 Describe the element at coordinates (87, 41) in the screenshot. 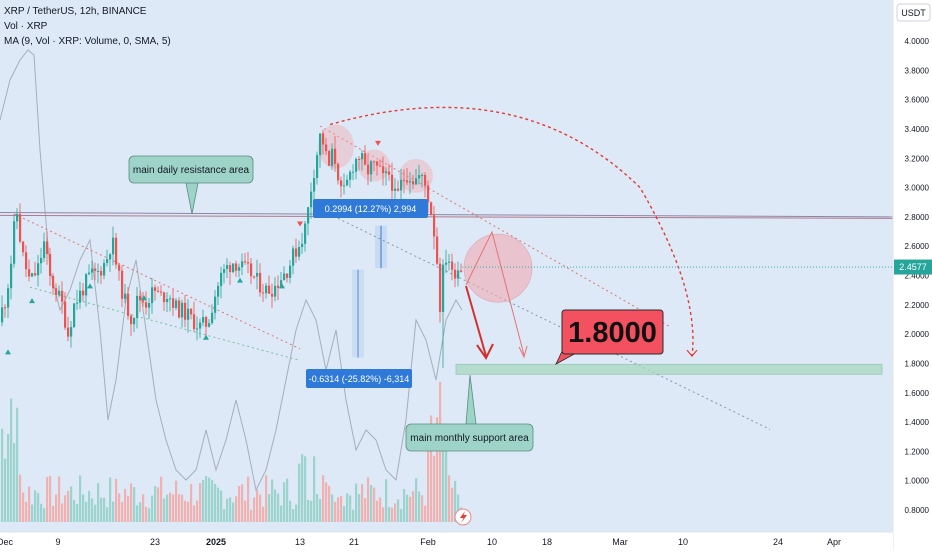

I see `ma-legend: MA (9, Vol · XRP: Volume, 0, SMA, 5)` at that location.